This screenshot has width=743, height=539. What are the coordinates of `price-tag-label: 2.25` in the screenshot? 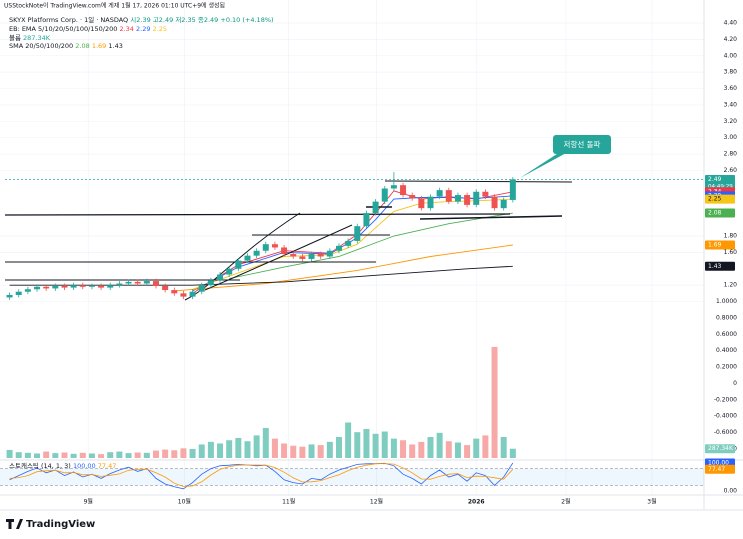 It's located at (715, 199).